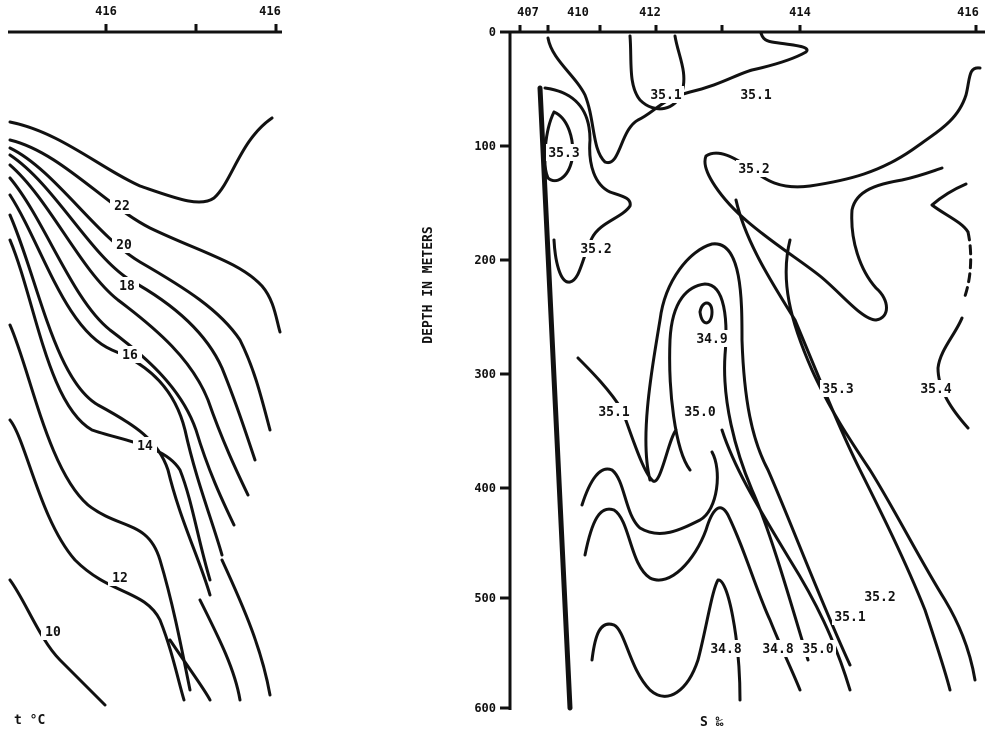 The height and width of the screenshot is (733, 1000). Describe the element at coordinates (53, 632) in the screenshot. I see `isotherm-label: 10` at that location.